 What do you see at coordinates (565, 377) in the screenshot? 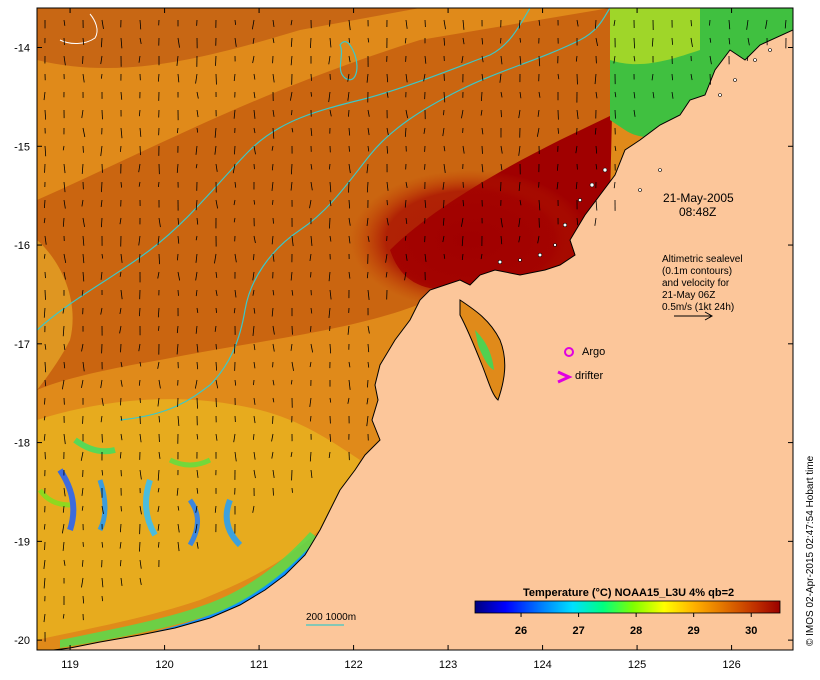
I see `drifter-marker` at bounding box center [565, 377].